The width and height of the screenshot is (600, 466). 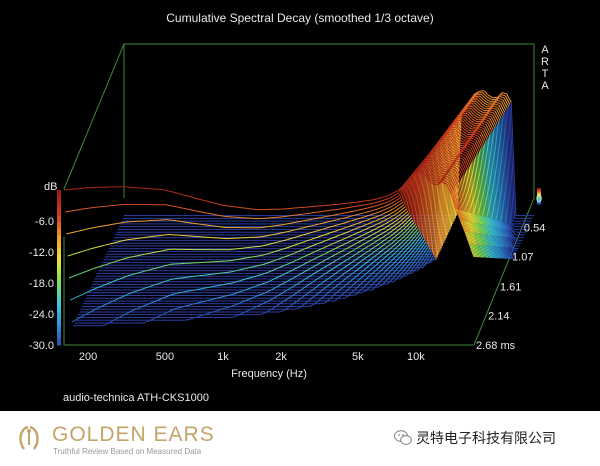 I want to click on right-color-scale-band, so click(x=539, y=204).